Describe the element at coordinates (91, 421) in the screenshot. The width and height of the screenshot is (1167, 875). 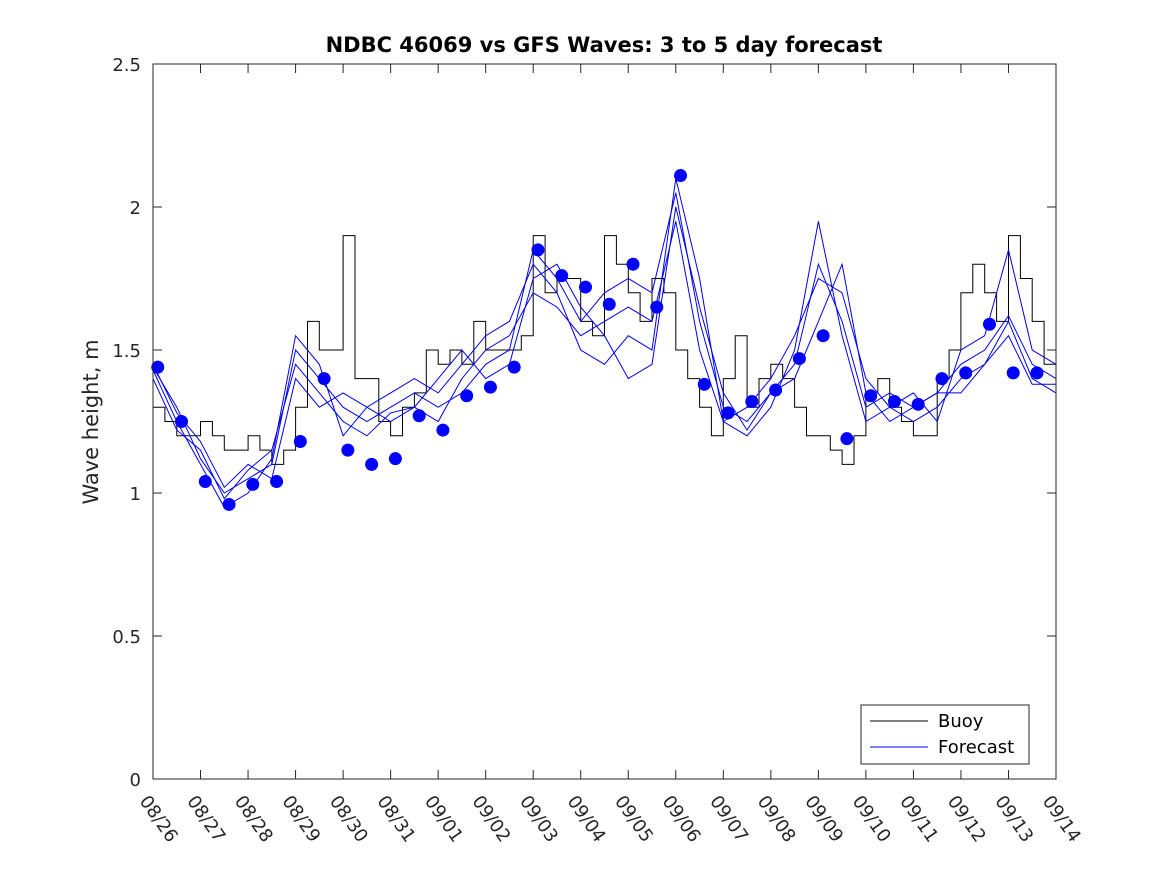
I see `y-axis-label: Wave height, m` at that location.